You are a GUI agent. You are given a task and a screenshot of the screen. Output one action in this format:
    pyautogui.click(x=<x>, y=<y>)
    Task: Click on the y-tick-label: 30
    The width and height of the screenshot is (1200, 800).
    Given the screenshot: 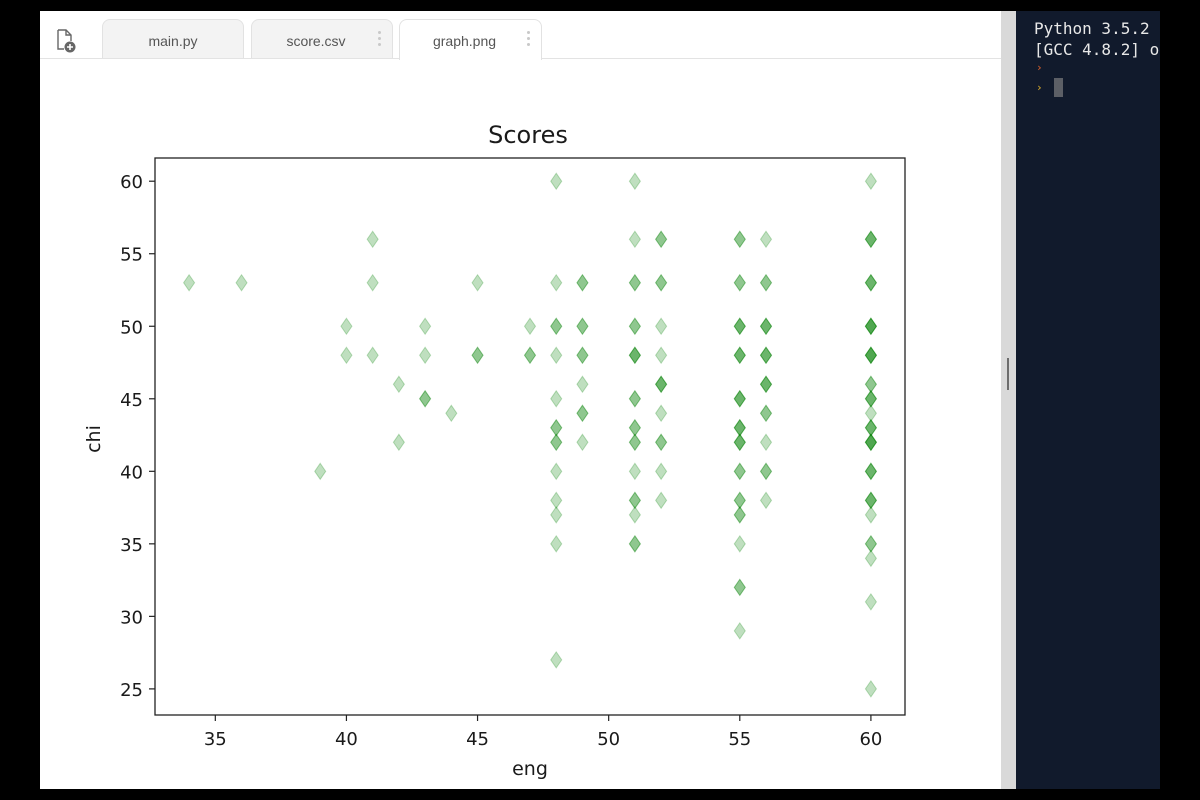 What is the action you would take?
    pyautogui.click(x=131, y=617)
    